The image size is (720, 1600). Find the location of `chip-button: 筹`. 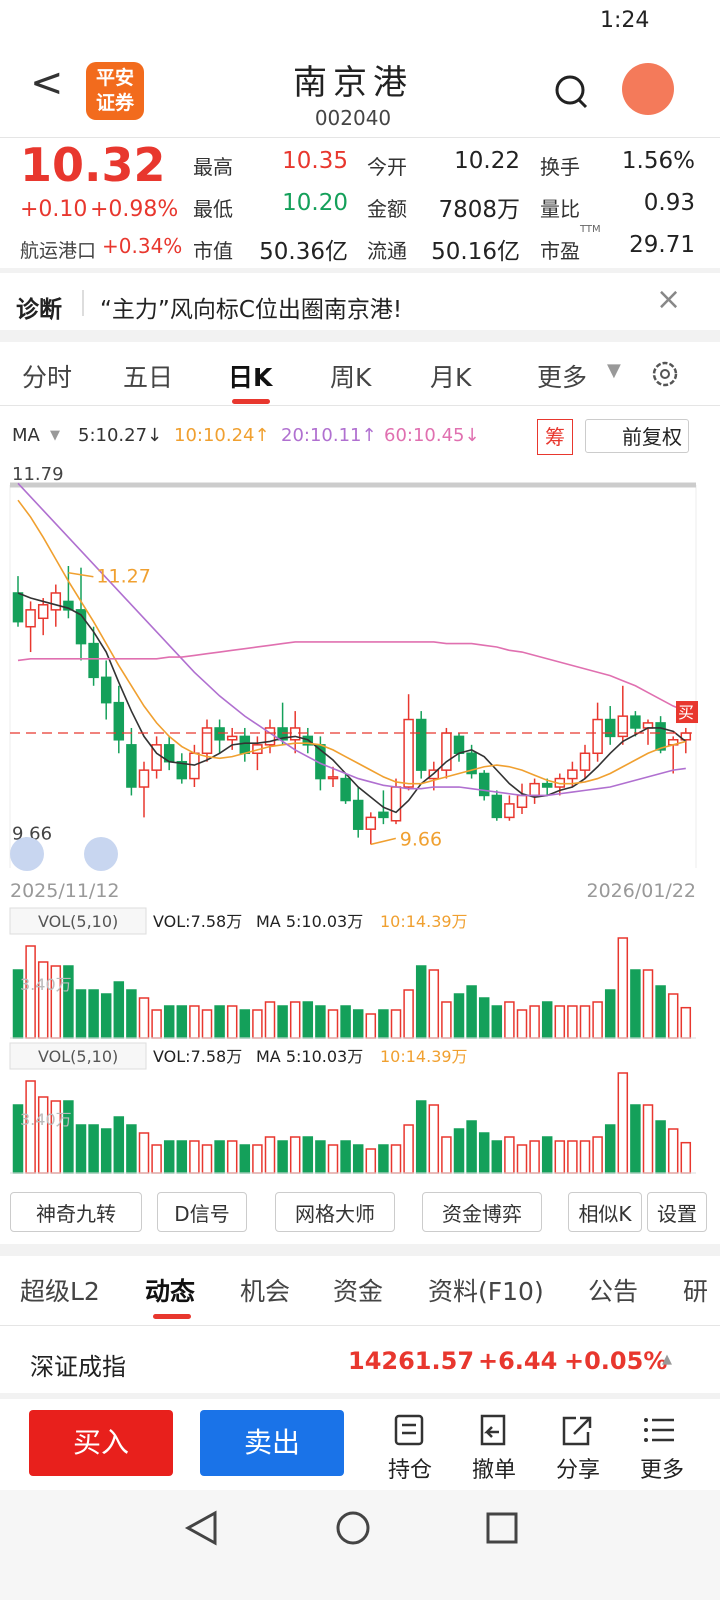

chip-button: 筹 is located at coordinates (555, 437).